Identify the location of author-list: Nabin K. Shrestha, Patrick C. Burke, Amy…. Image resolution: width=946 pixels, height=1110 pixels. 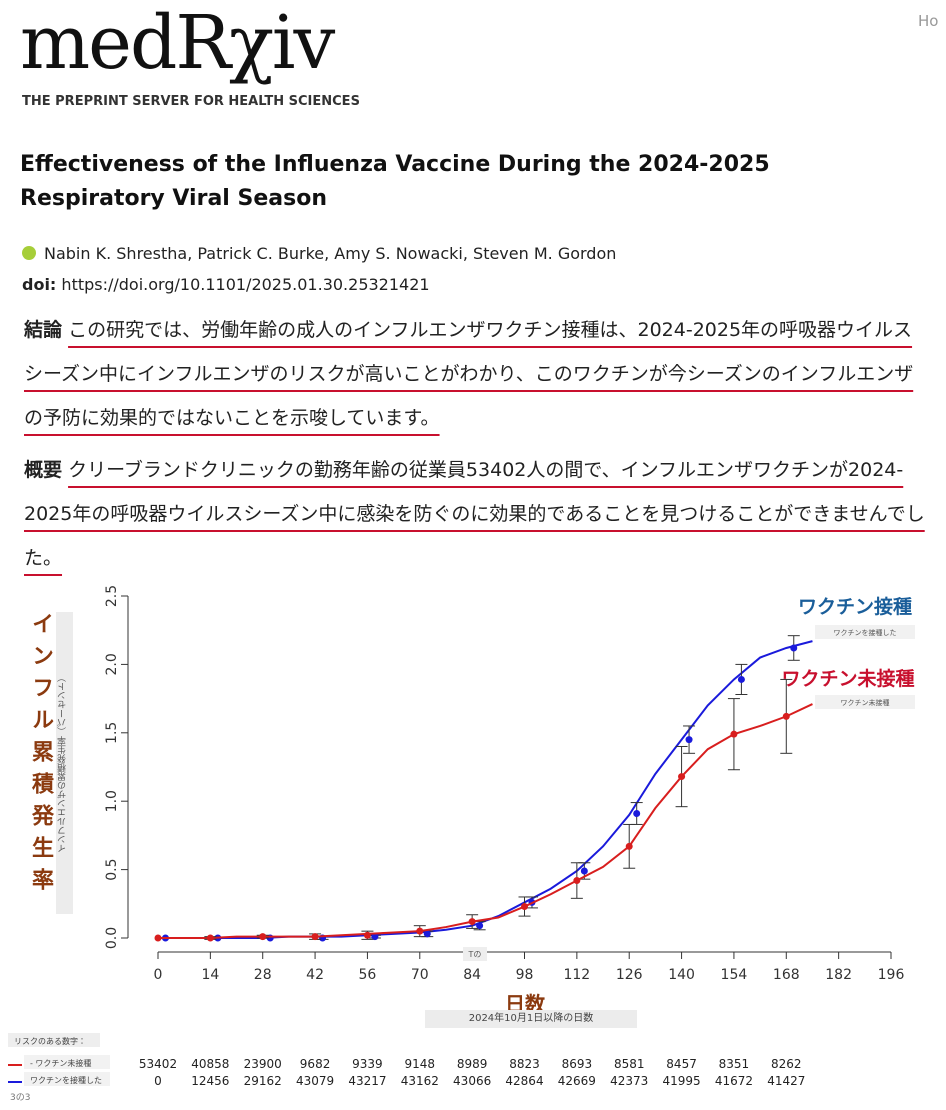
(330, 253).